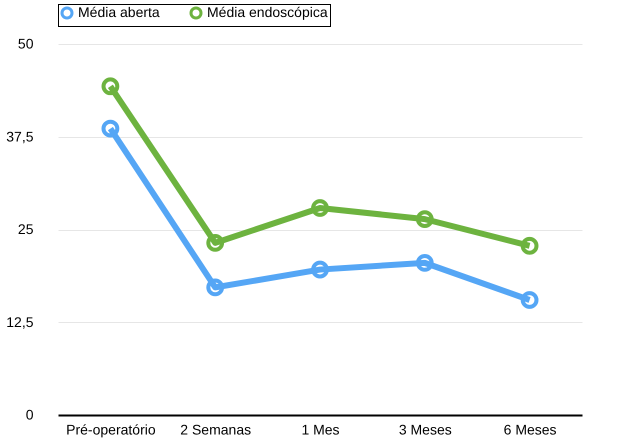 Image resolution: width=618 pixels, height=446 pixels. Describe the element at coordinates (111, 430) in the screenshot. I see `x-tick-label: Pré-operatório` at that location.